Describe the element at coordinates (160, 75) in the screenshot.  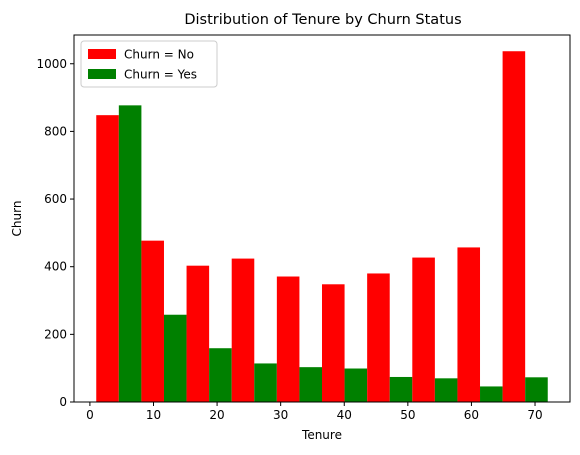
I see `legend-label-churn-yes: Churn = Yes` at that location.